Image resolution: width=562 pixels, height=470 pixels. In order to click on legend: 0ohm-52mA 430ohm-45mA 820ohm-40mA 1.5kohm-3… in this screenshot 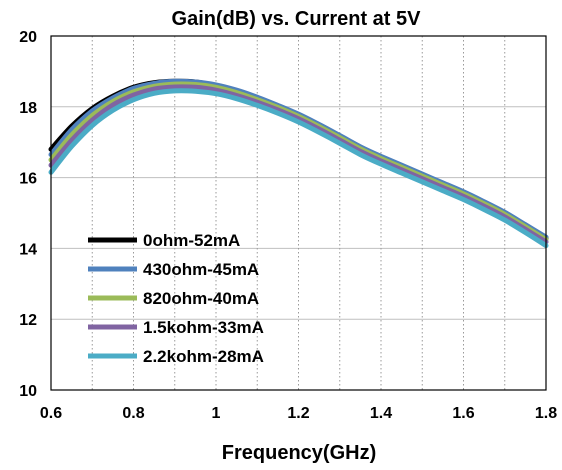, I will do `click(176, 298)`.